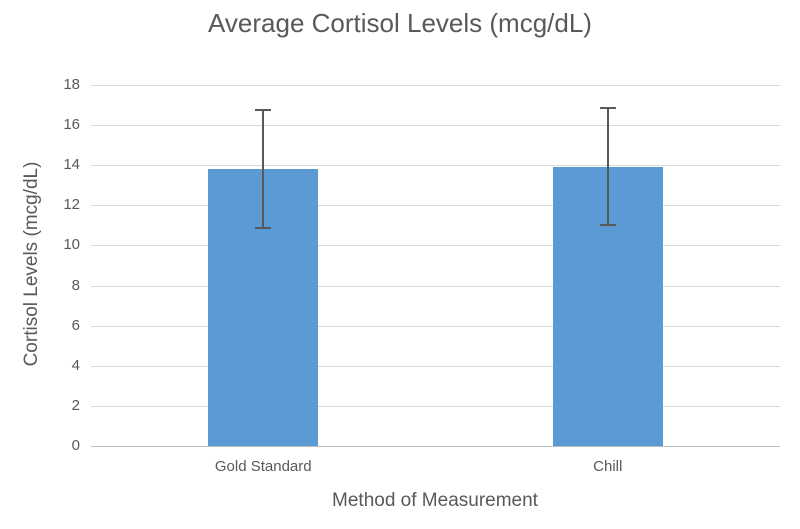  What do you see at coordinates (71, 165) in the screenshot?
I see `y-tick-label-14: 14` at bounding box center [71, 165].